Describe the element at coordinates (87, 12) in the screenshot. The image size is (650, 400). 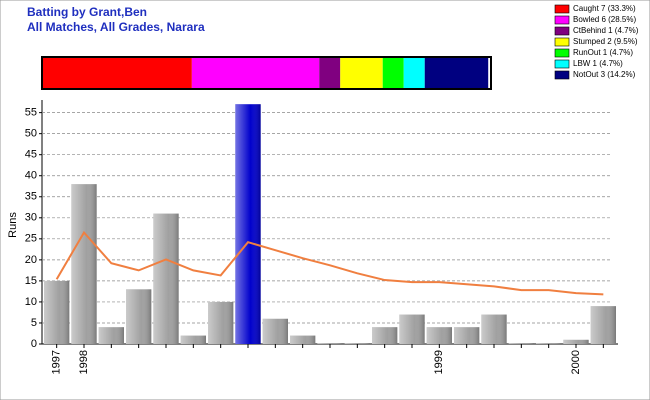
I see `chart-title: Batting by Grant,Ben` at that location.